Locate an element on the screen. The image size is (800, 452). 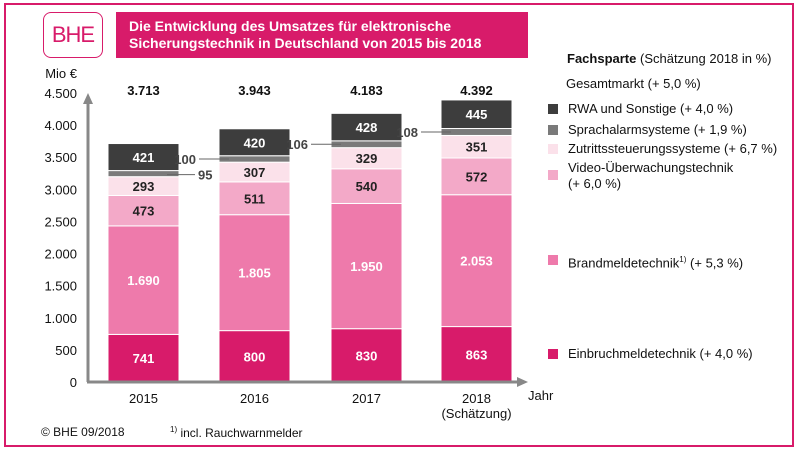
legend-label-sprachalarm: Sprachalarmsysteme (+ 1,9 %) is located at coordinates (657, 129).